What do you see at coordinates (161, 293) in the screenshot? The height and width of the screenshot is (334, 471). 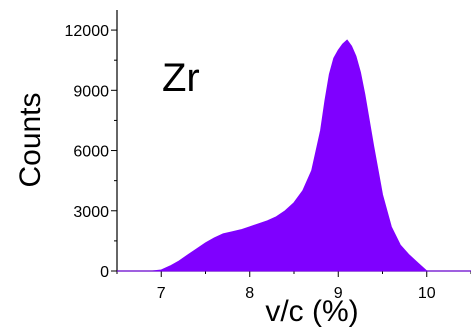 I see `x-tick-label: 7` at bounding box center [161, 293].